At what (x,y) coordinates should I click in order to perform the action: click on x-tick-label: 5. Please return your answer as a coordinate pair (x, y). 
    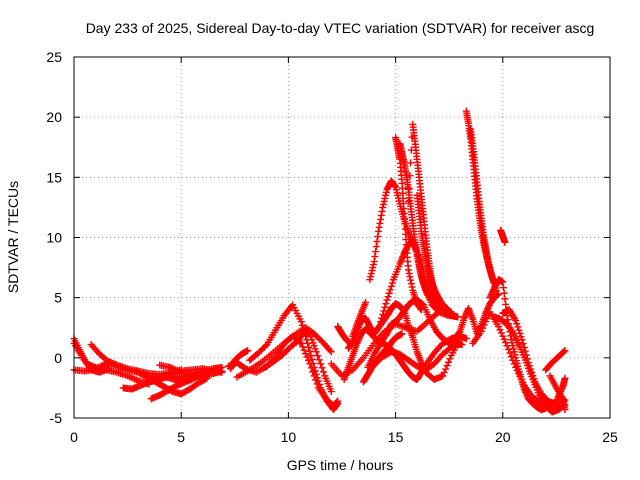
    Looking at the image, I should click on (181, 437).